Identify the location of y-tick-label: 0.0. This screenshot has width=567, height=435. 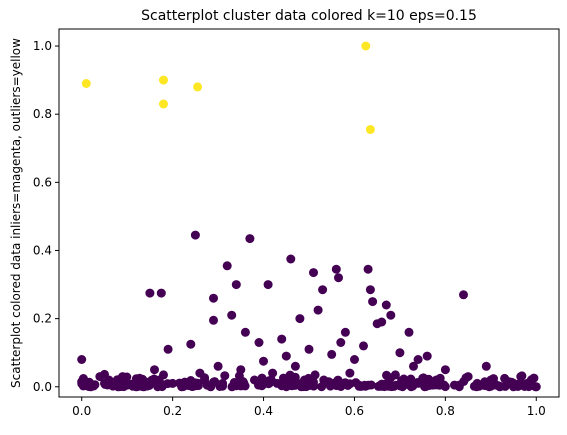
(42, 387).